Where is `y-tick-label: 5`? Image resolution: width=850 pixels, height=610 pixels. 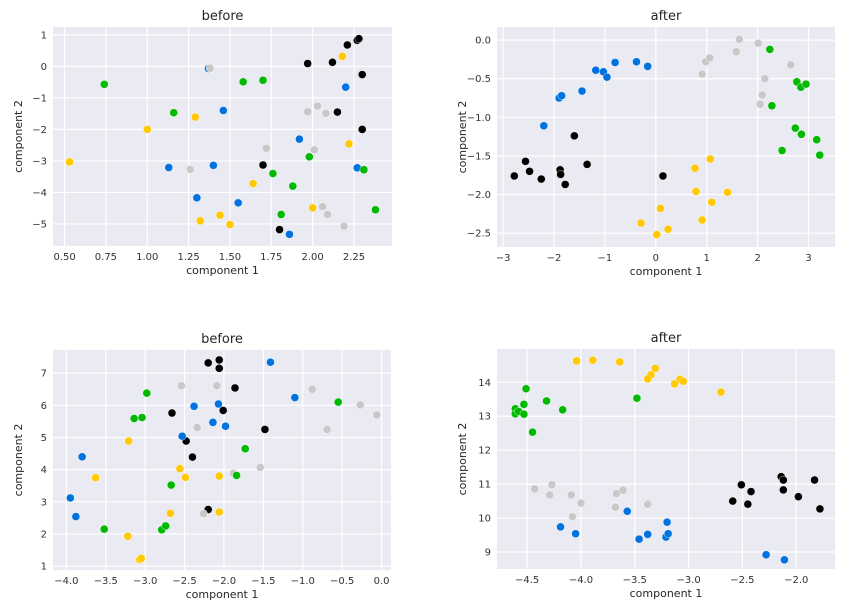 y-tick-label: 5 is located at coordinates (44, 438).